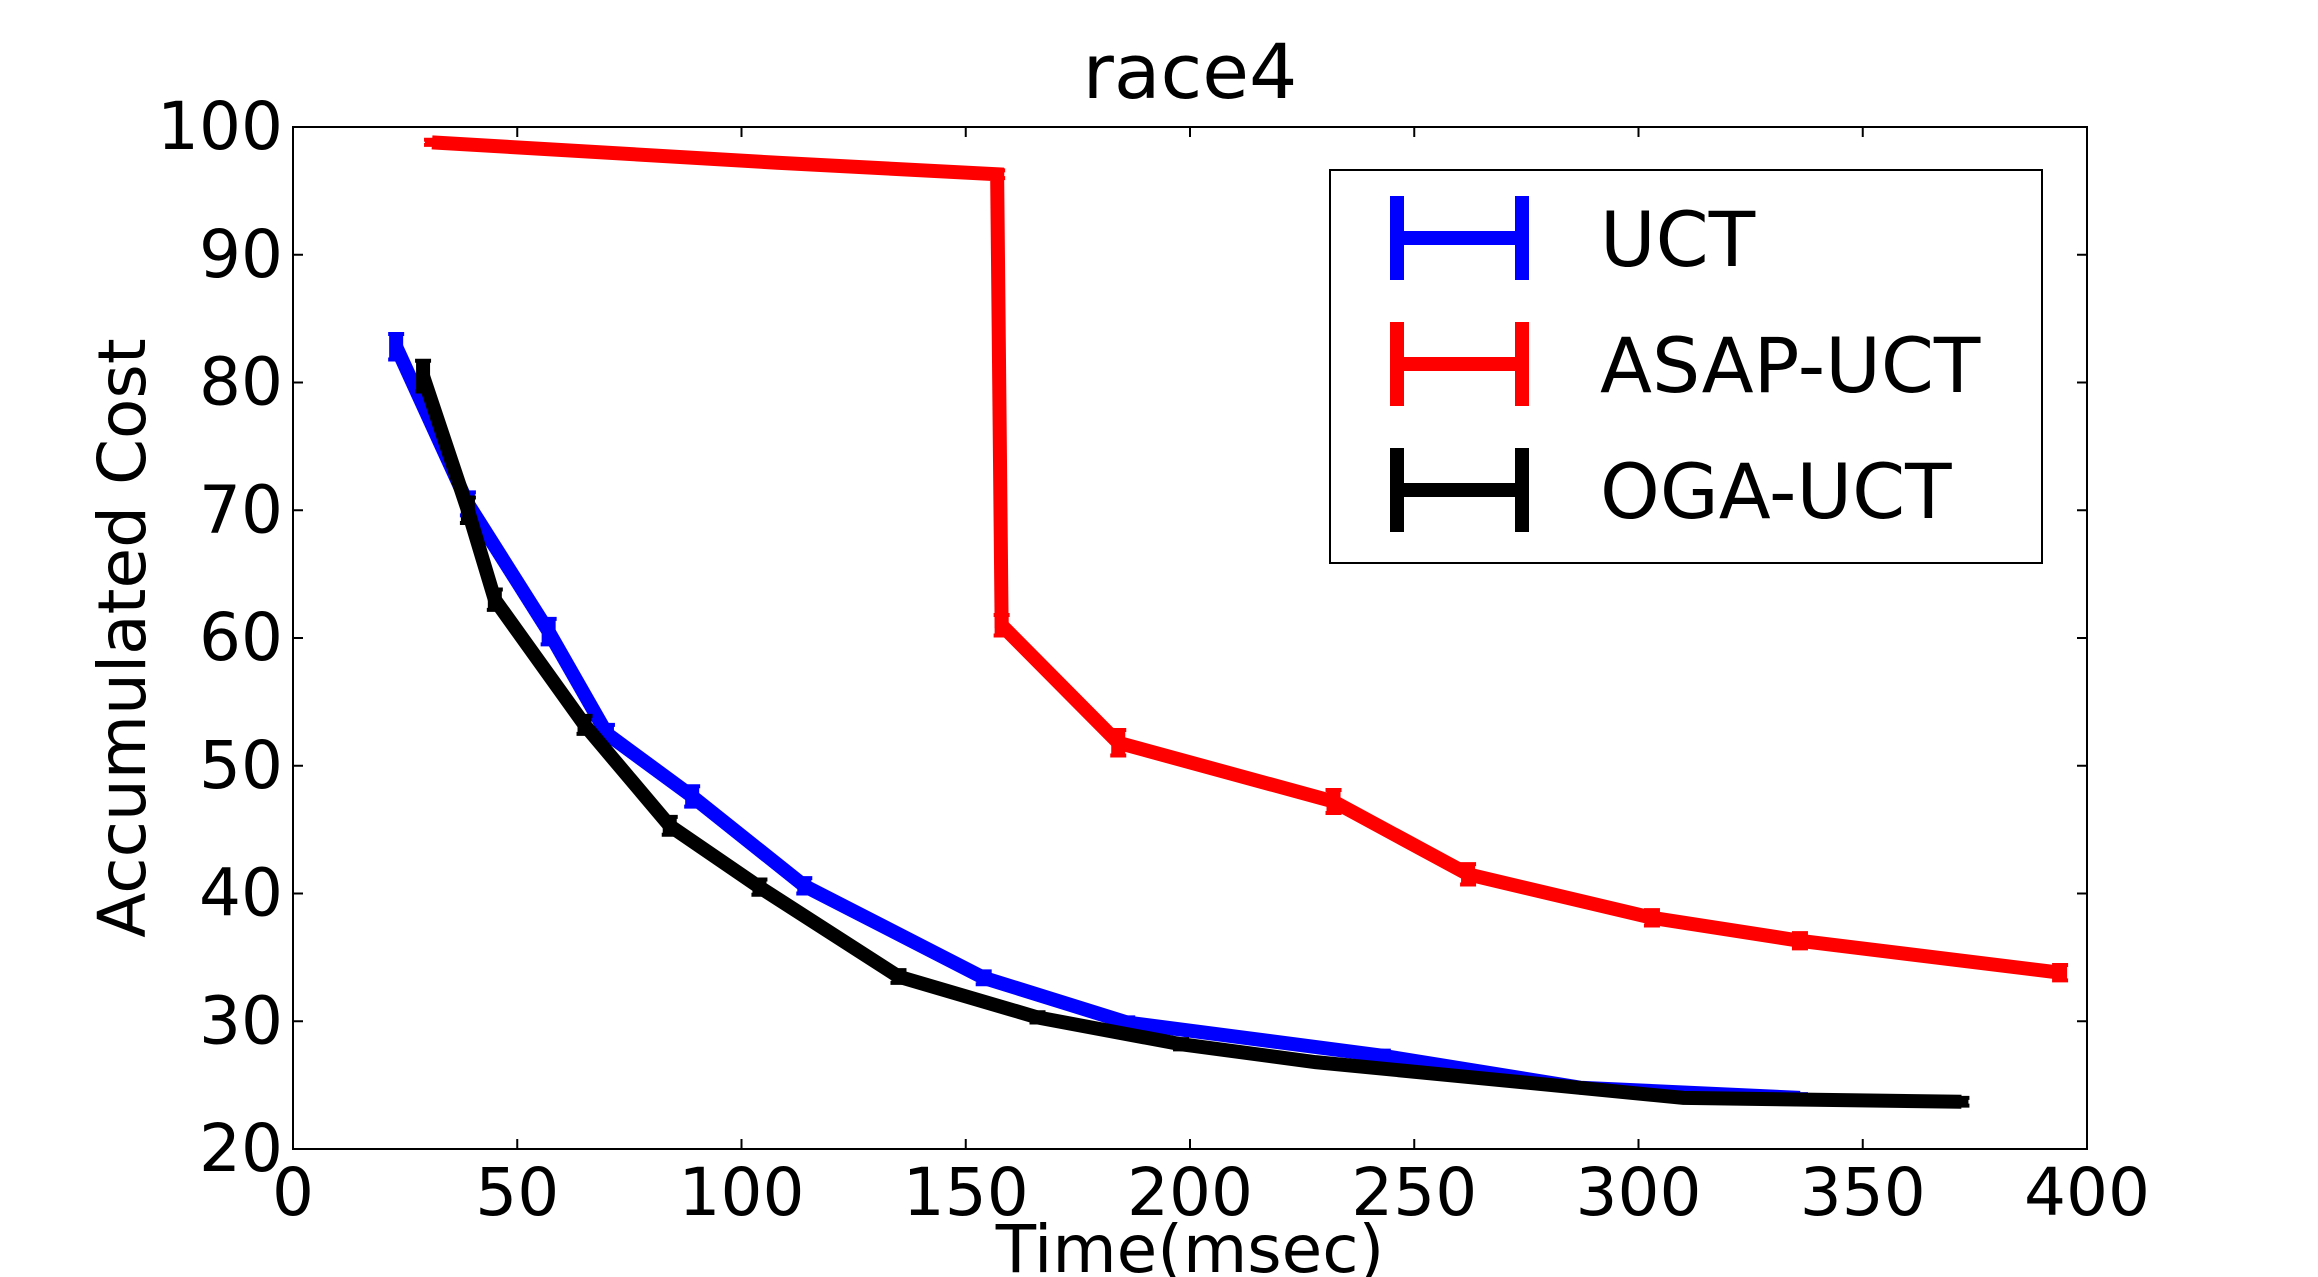  Describe the element at coordinates (2087, 1192) in the screenshot. I see `x-tick-label: 400` at that location.